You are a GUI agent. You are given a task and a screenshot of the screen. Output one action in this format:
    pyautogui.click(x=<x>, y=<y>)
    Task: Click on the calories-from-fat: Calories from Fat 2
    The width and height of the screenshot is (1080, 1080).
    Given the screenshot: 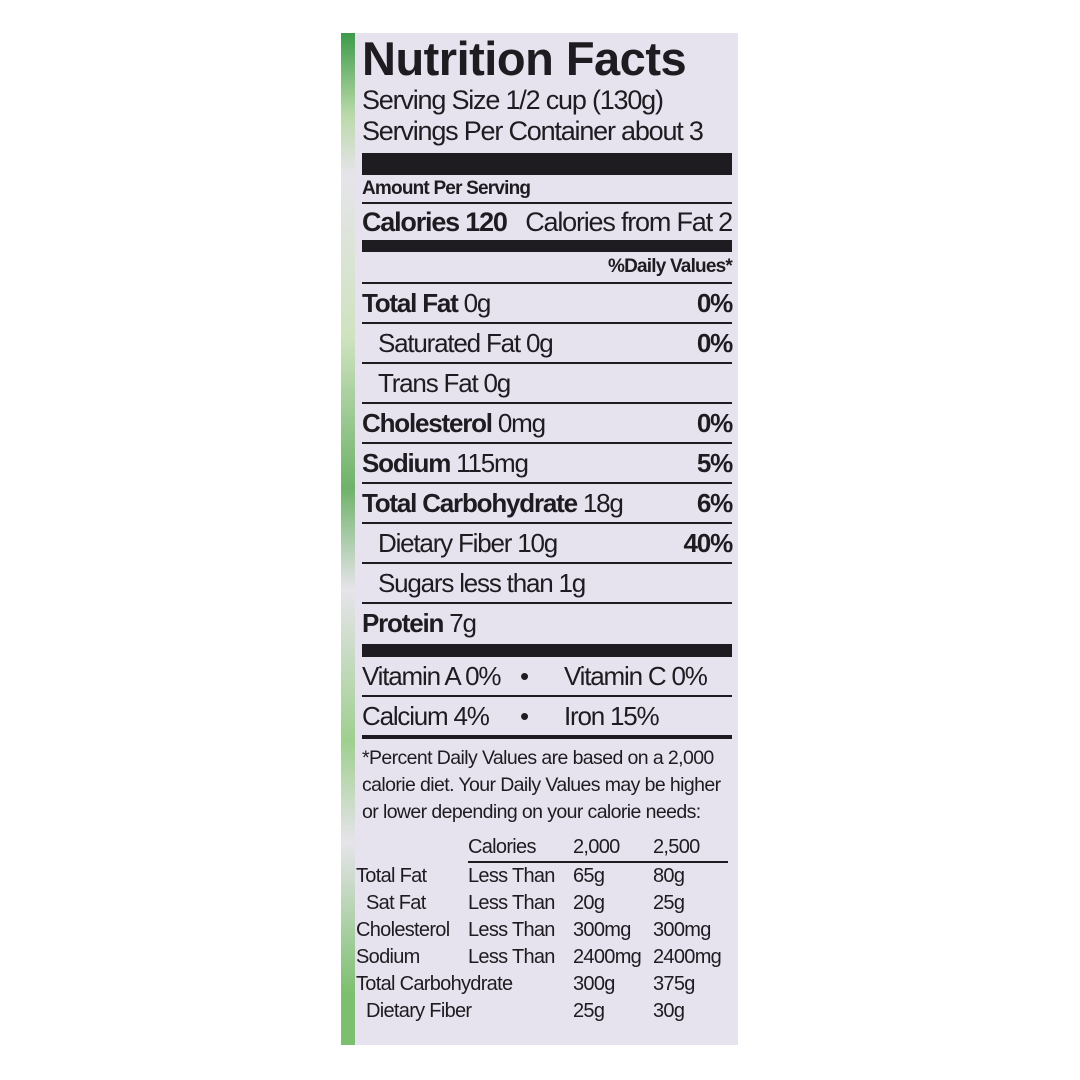 What is the action you would take?
    pyautogui.click(x=629, y=222)
    